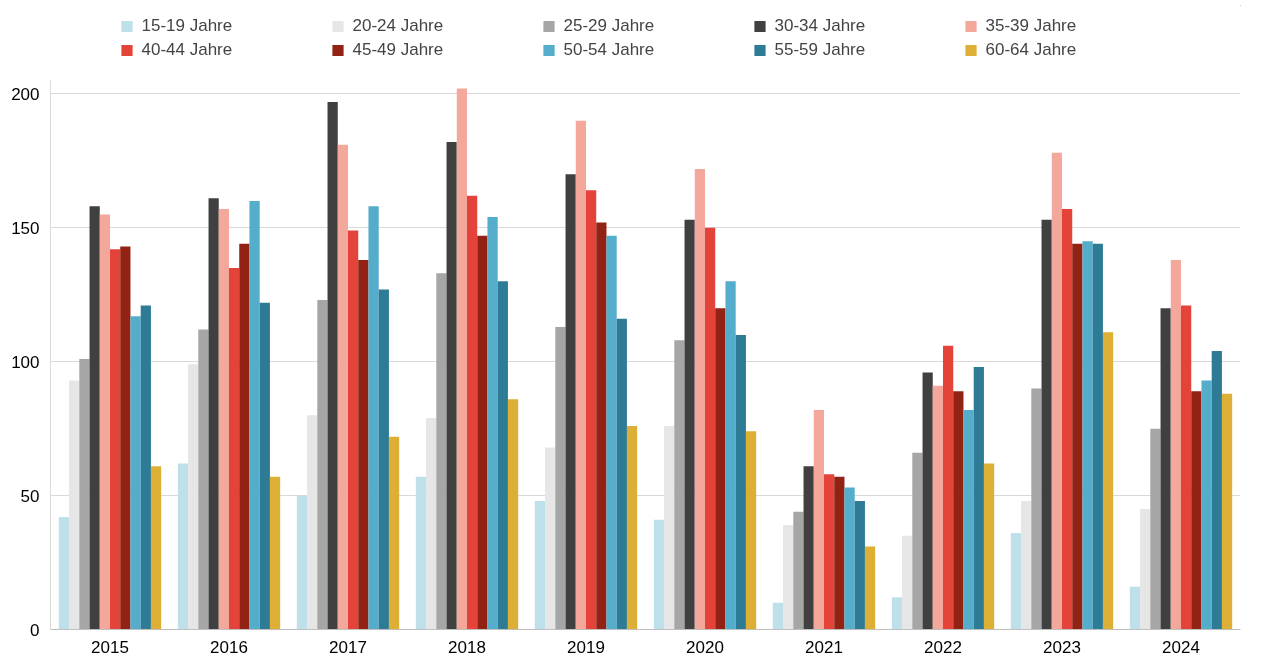 Image resolution: width=1268 pixels, height=666 pixels. I want to click on y-tick-label: 50, so click(30, 496).